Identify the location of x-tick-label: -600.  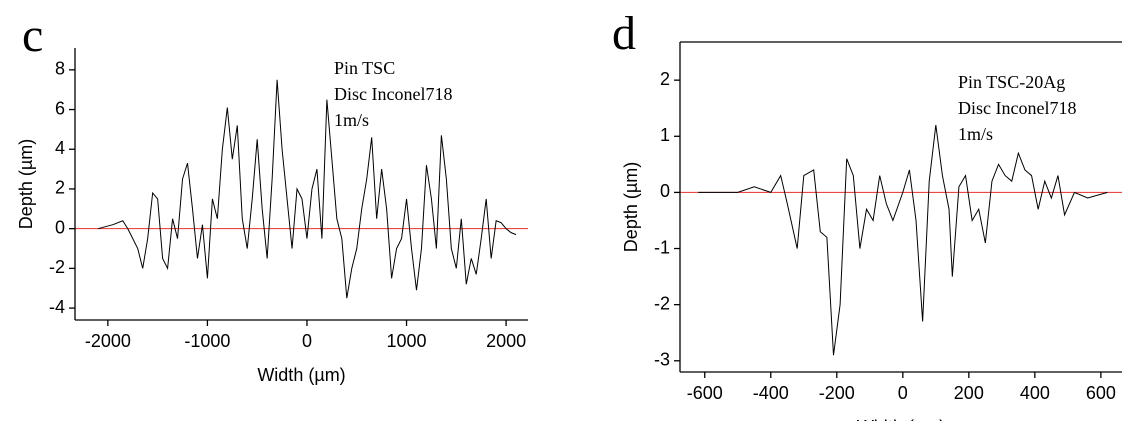
(705, 393).